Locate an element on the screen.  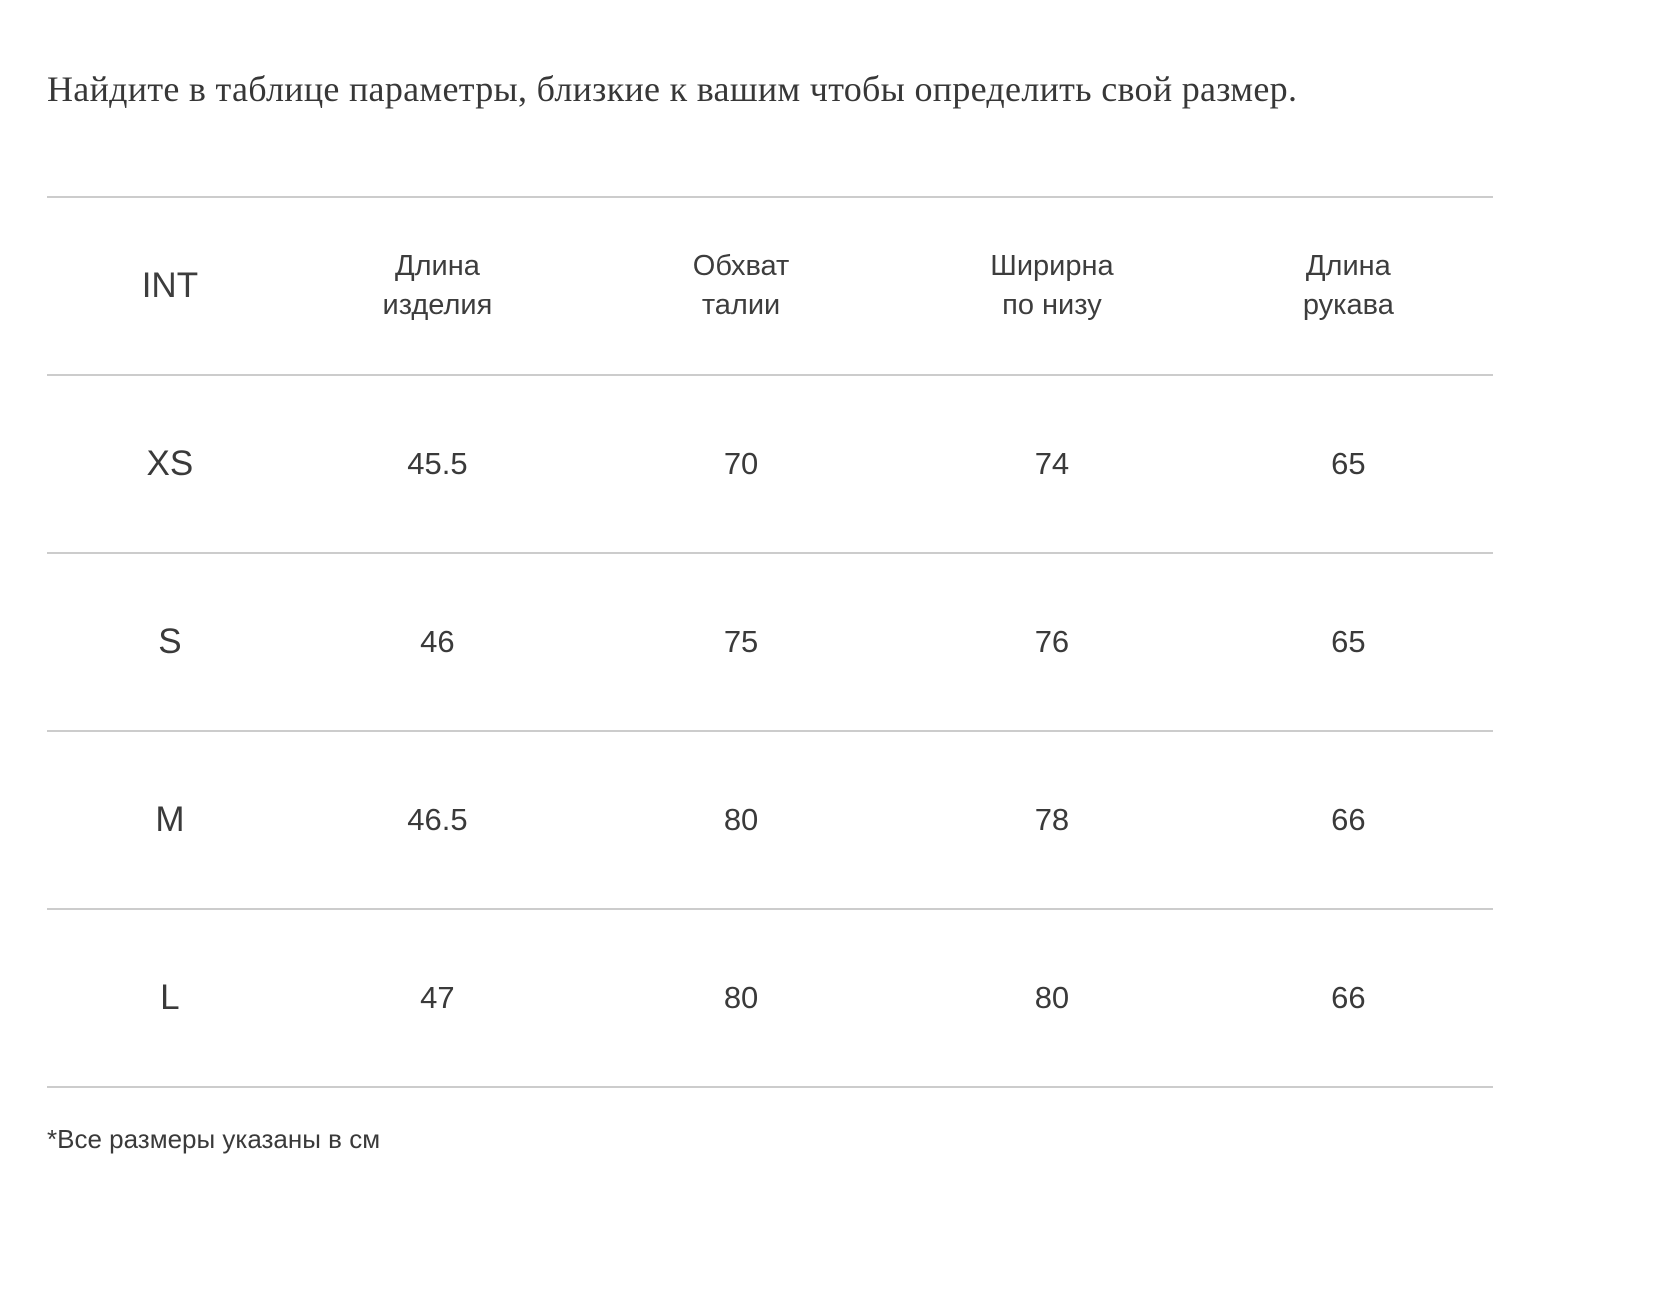
table-row: XS 45.5 70 74 65 is located at coordinates (770, 465).